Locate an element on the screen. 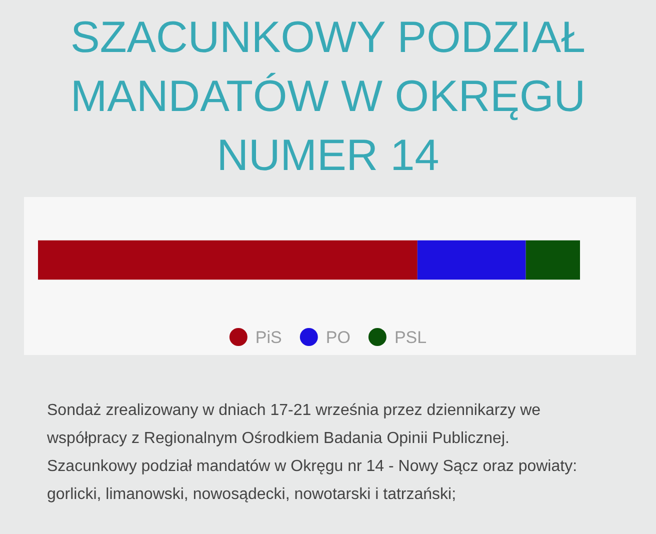 The image size is (656, 534). legend-label: PO is located at coordinates (338, 337).